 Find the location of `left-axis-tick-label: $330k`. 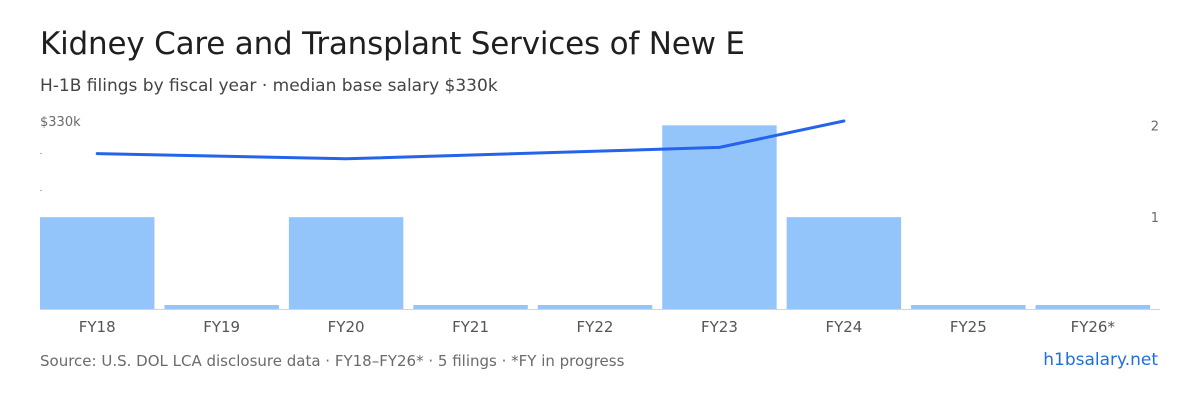

left-axis-tick-label: $330k is located at coordinates (60, 122).